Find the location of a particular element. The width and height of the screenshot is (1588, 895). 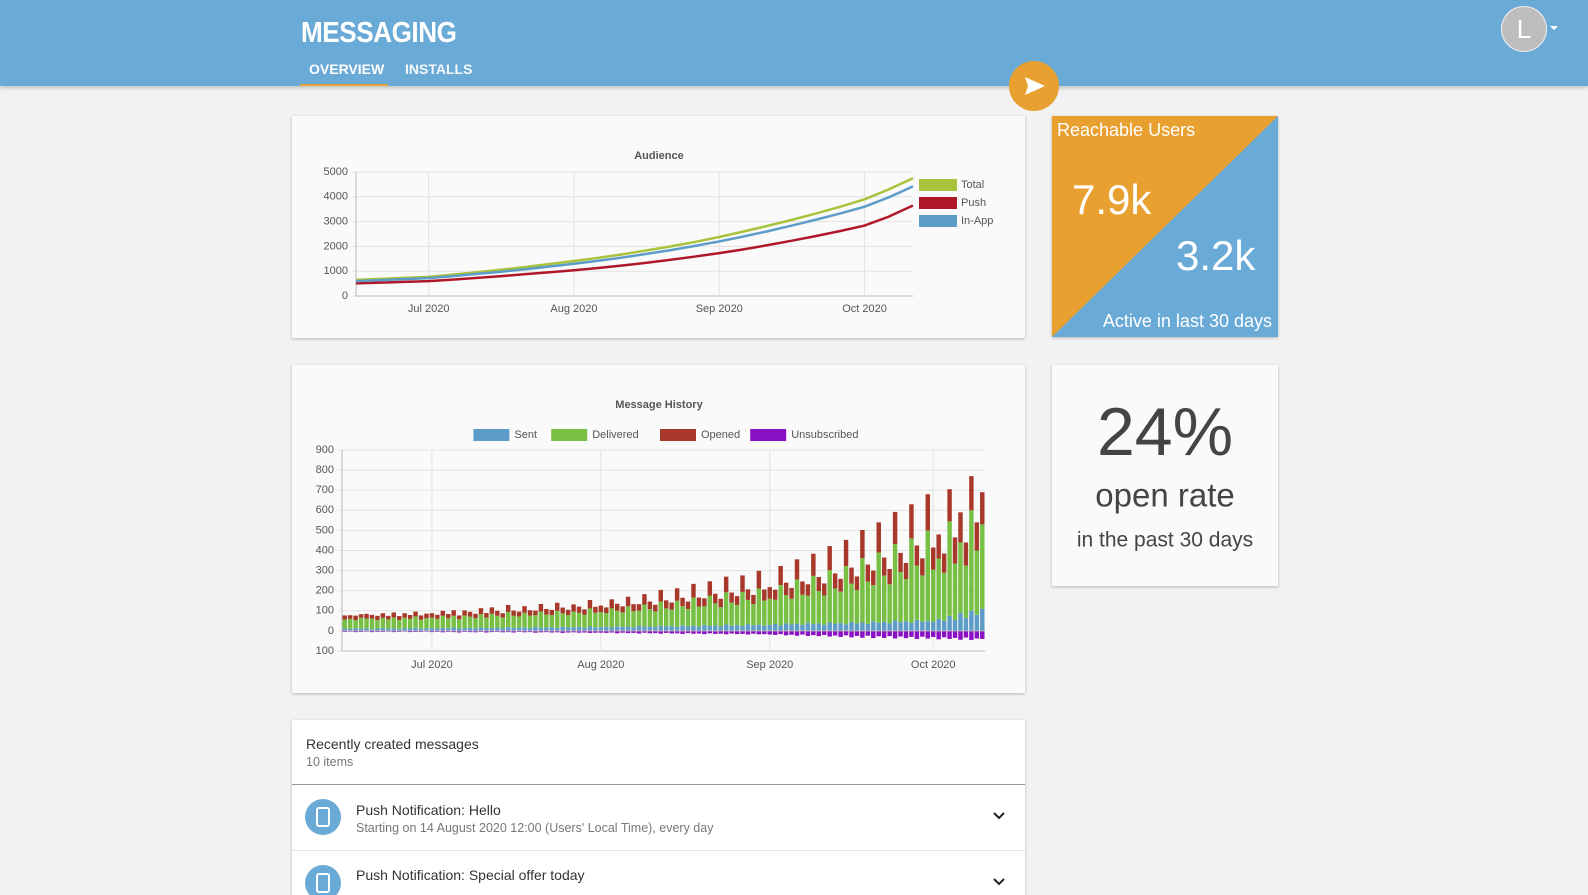

push-icon is located at coordinates (323, 880).